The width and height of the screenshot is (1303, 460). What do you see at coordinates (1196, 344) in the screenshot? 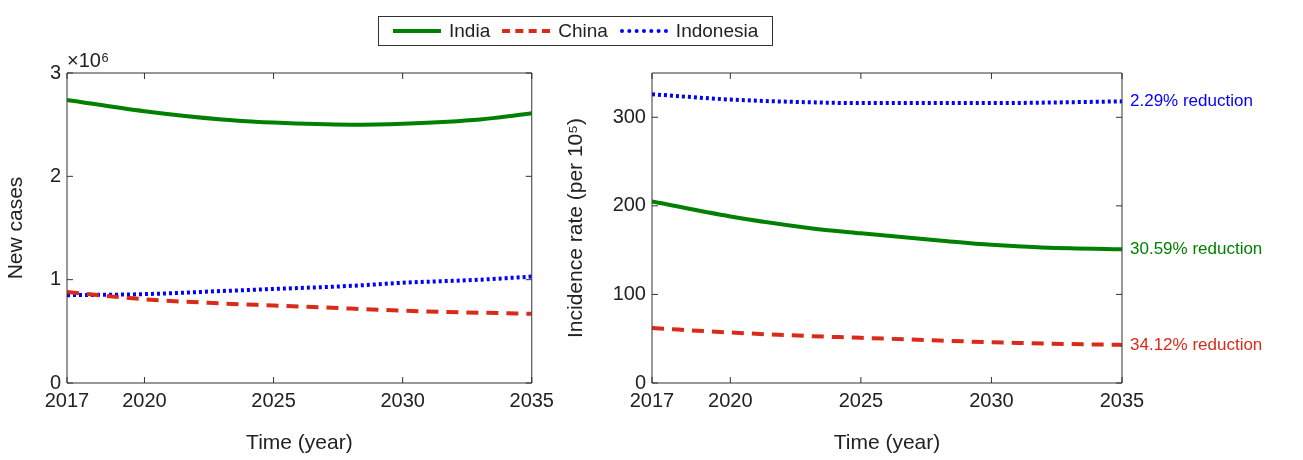
I see `text: 34.12% reduction` at bounding box center [1196, 344].